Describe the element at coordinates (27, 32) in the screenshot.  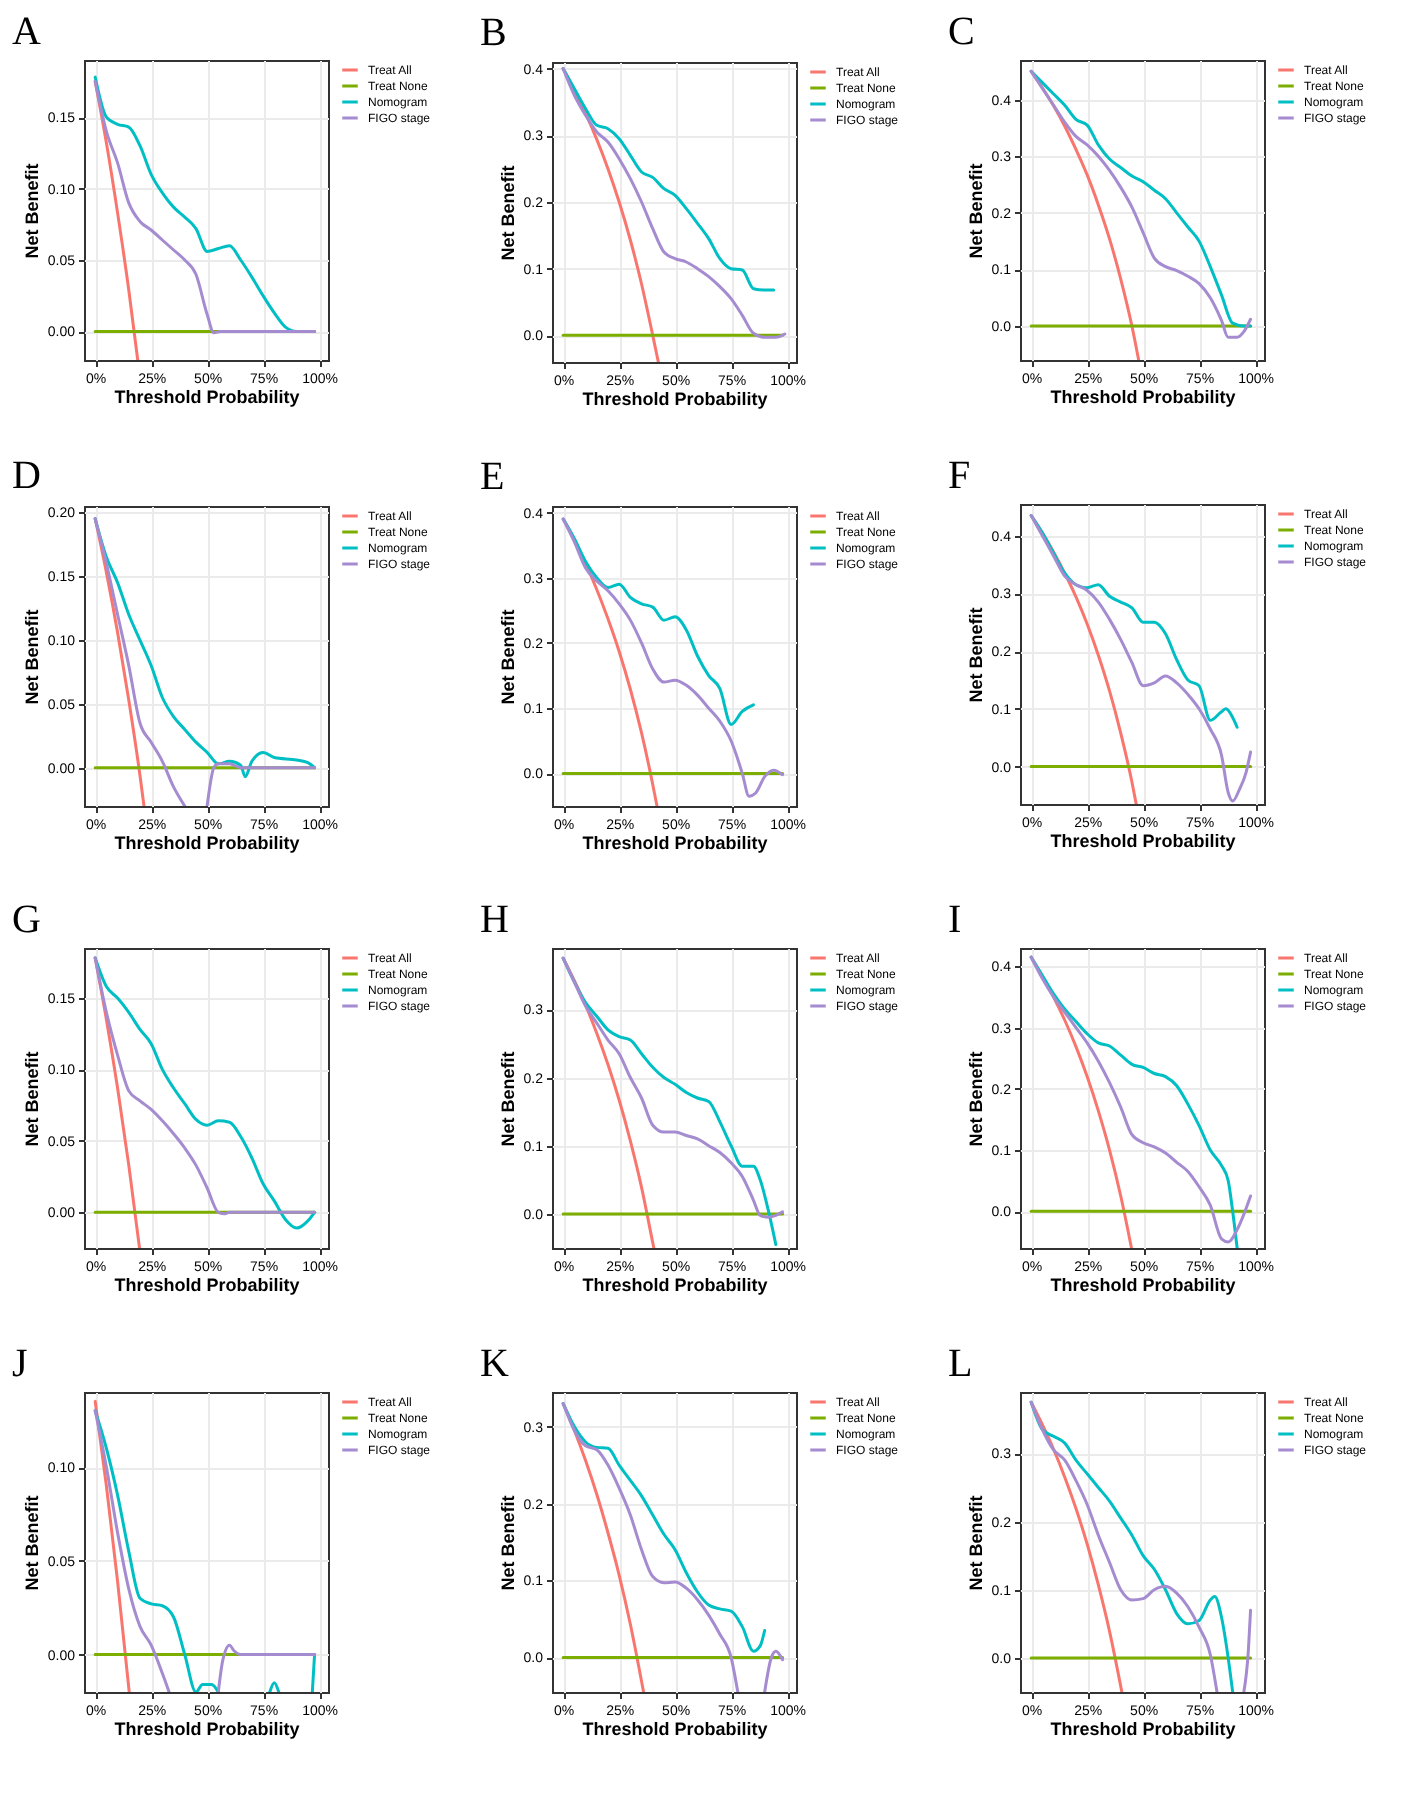
I see `chart-title: A` at that location.